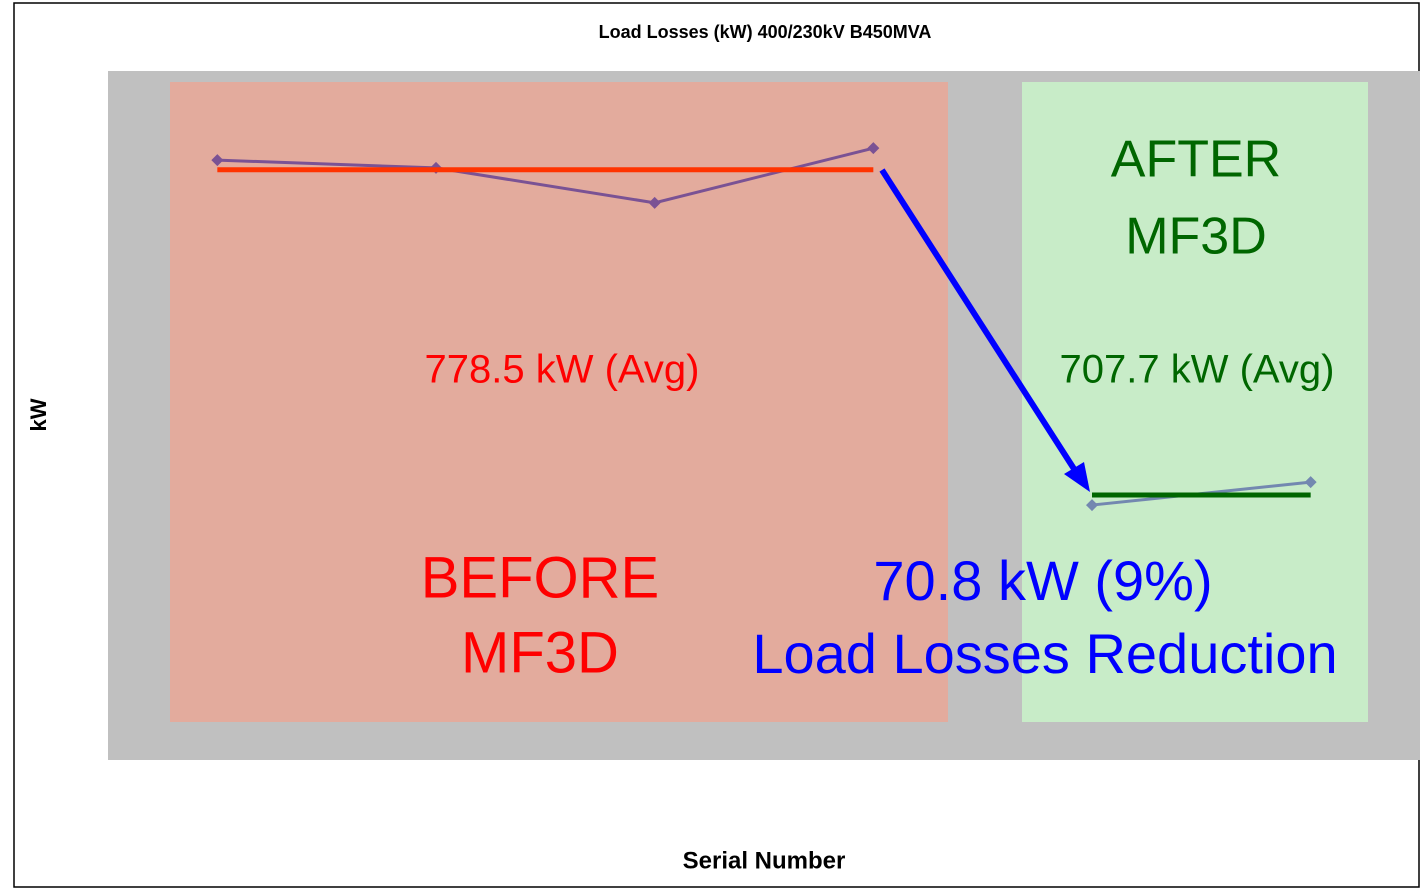 This screenshot has height=888, width=1420. I want to click on annotation: AFTER, so click(1196, 160).